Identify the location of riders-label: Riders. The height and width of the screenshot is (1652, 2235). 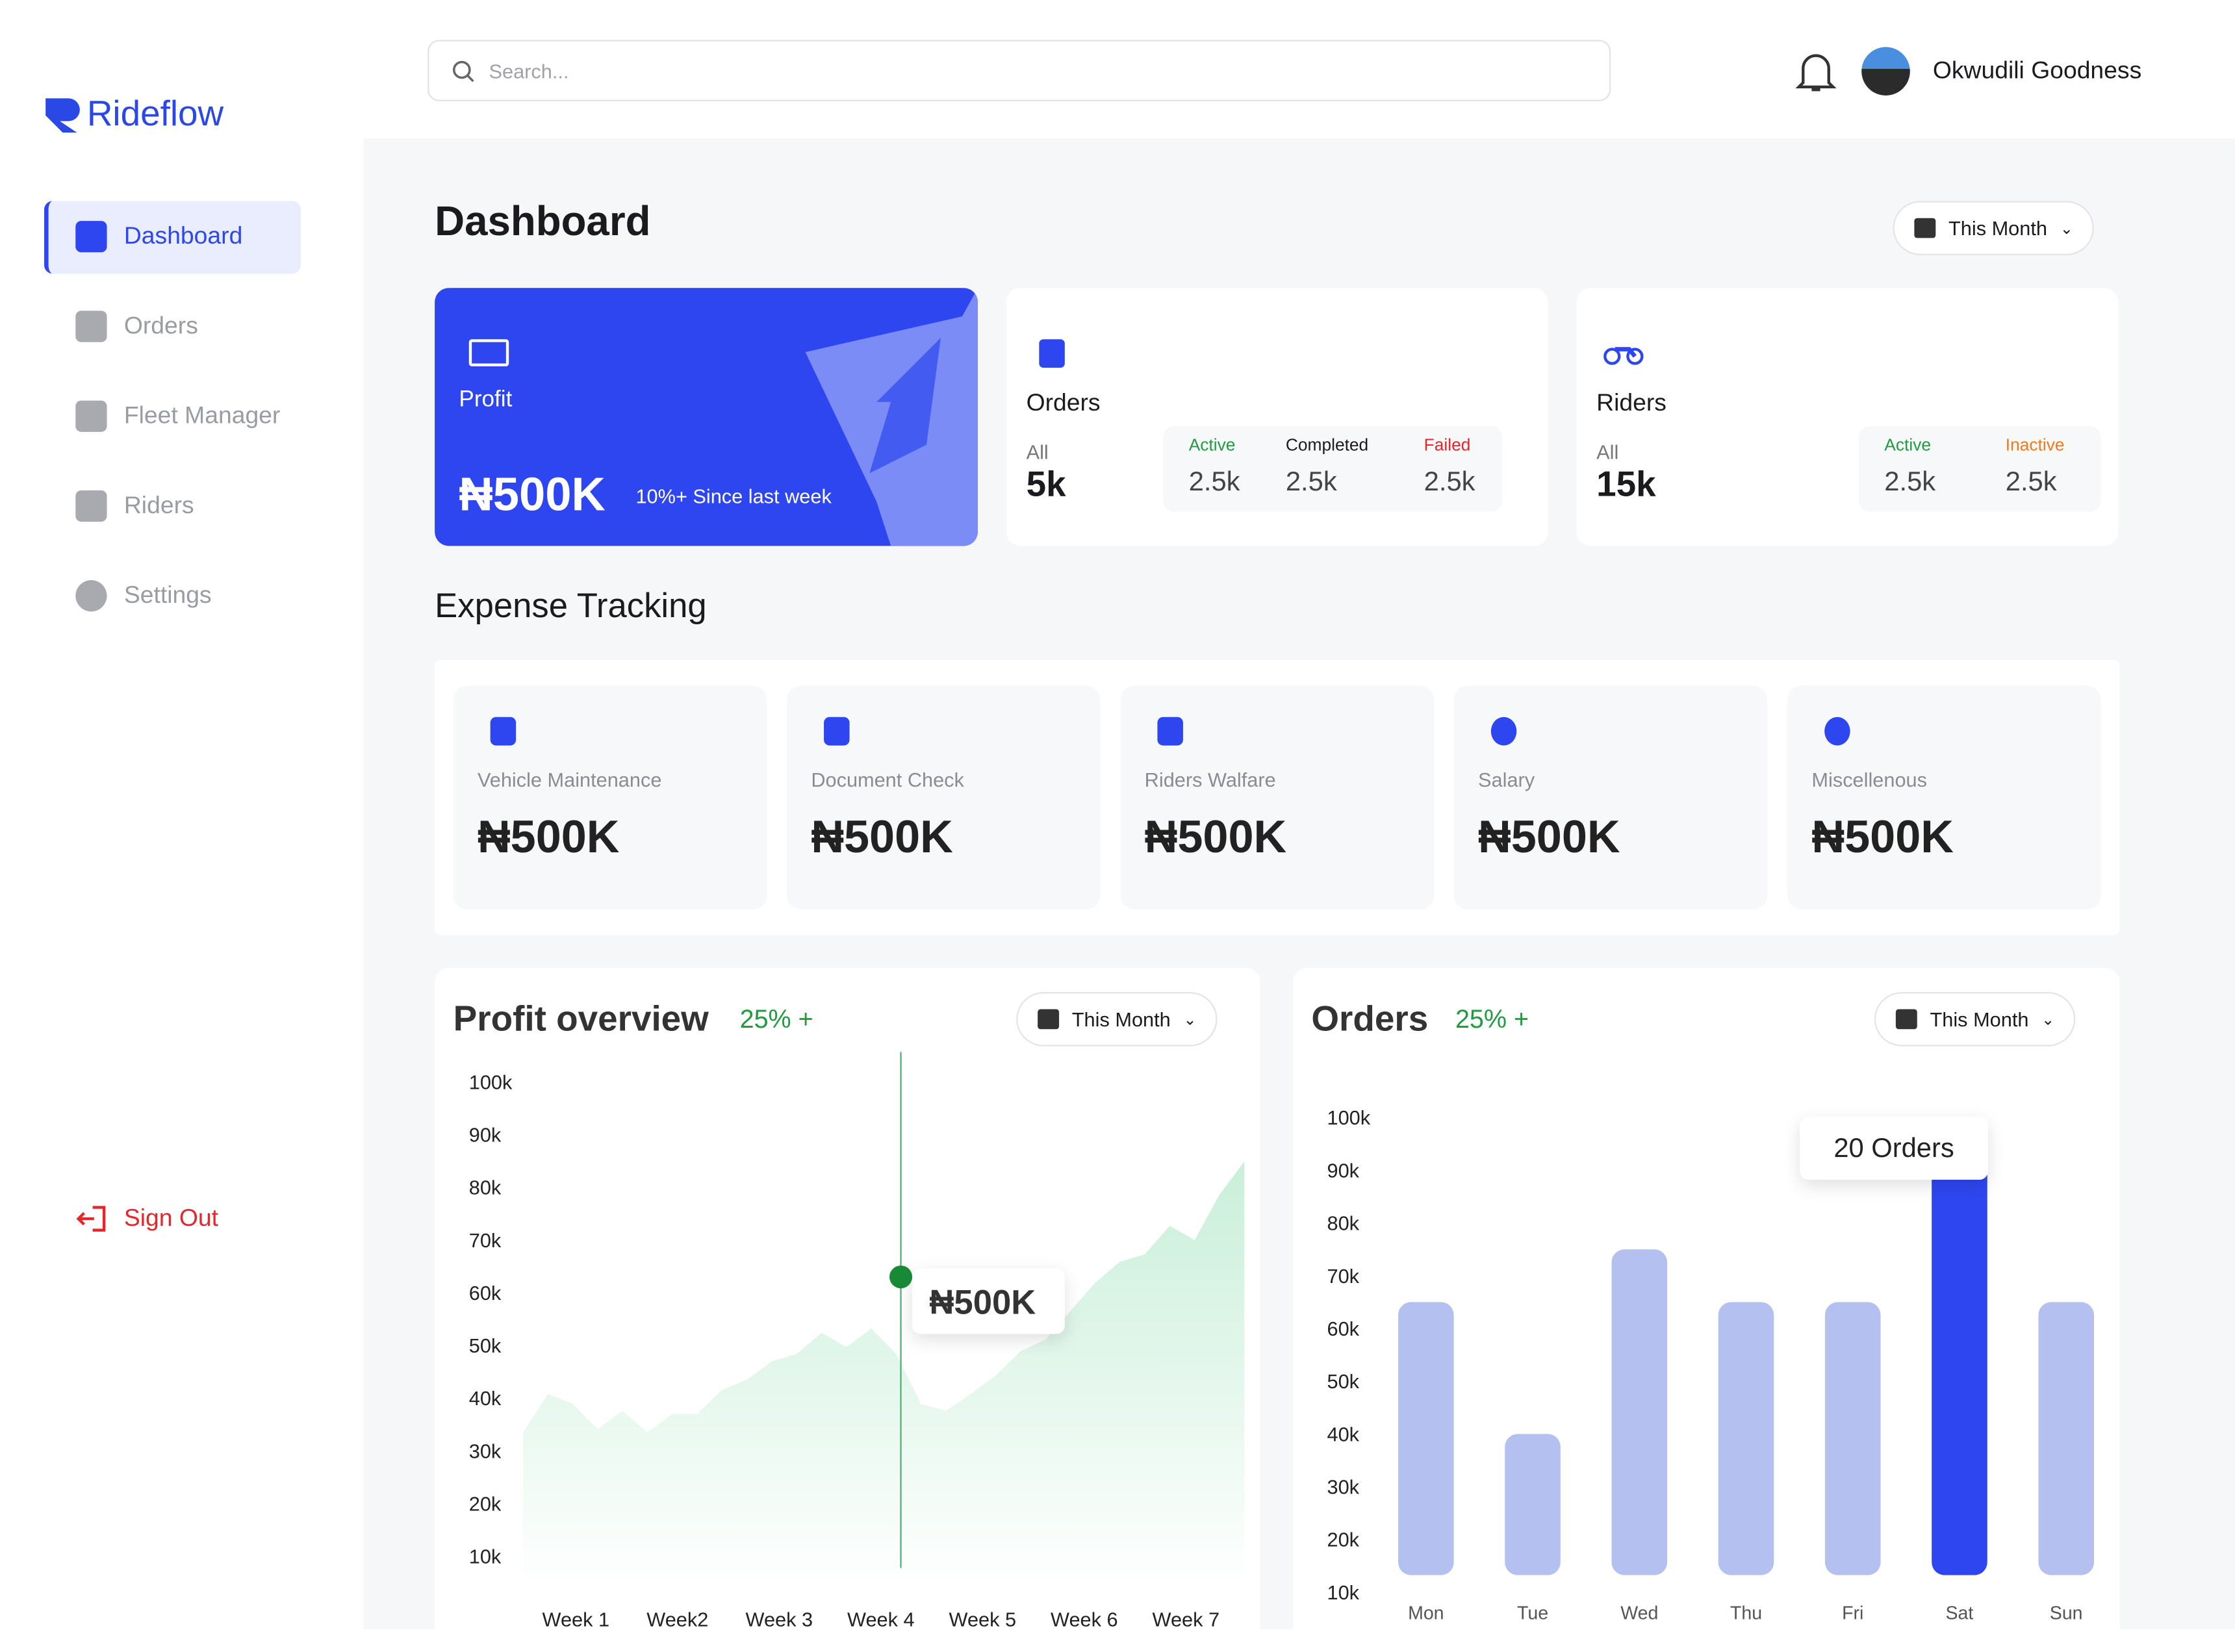
(1631, 403).